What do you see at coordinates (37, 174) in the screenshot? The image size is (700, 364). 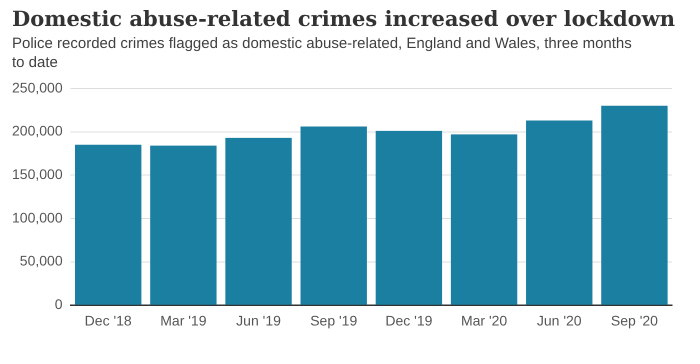 I see `y-tick-label: 150,000` at bounding box center [37, 174].